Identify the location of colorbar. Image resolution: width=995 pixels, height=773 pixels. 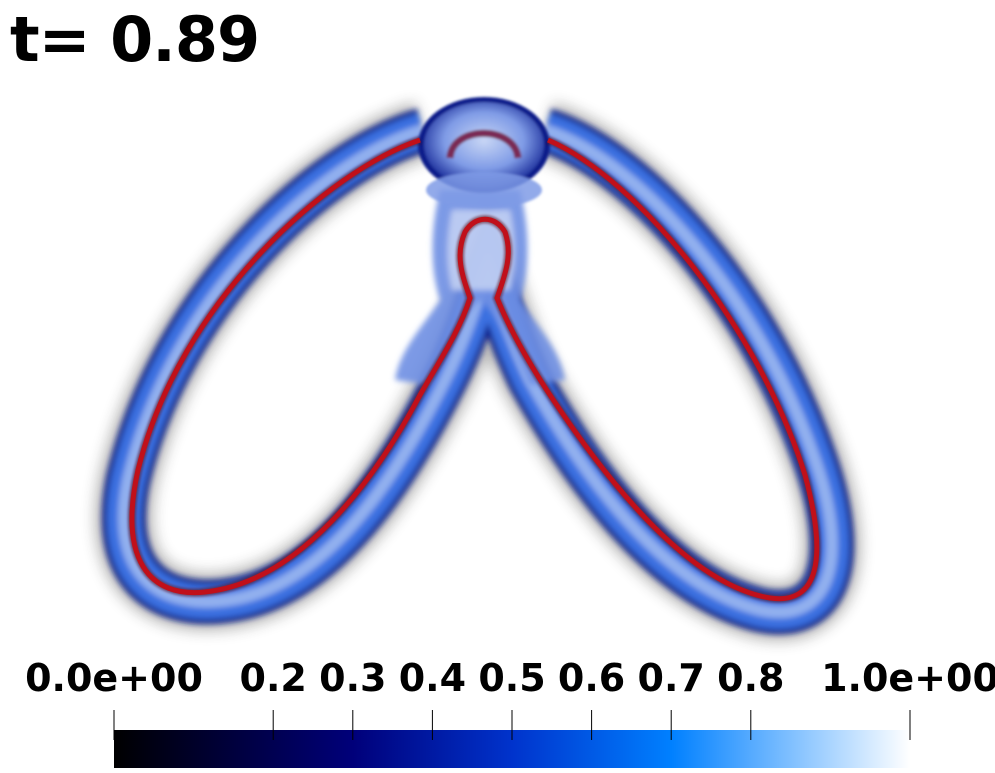
(512, 739).